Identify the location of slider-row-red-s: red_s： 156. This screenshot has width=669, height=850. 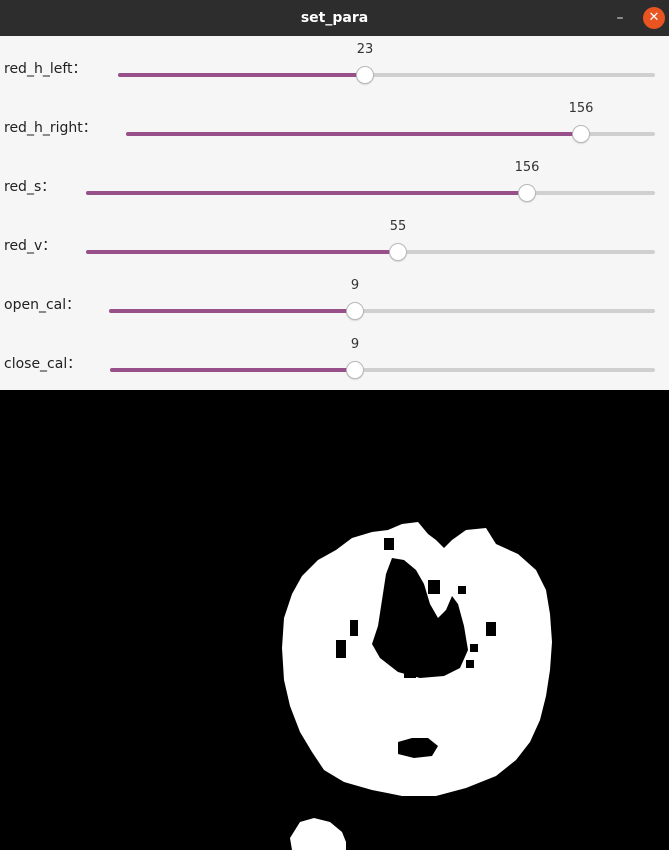
(334, 183).